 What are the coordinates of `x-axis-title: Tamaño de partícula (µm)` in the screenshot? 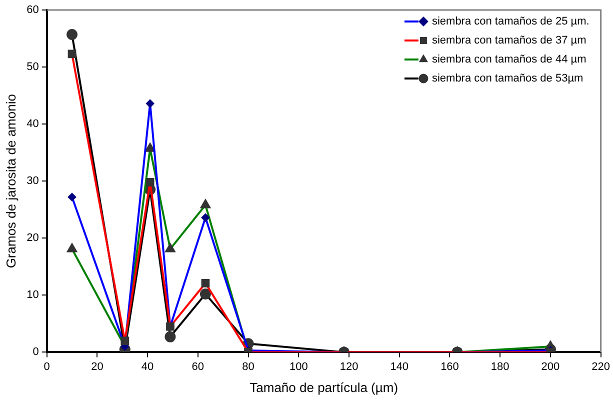 It's located at (324, 387).